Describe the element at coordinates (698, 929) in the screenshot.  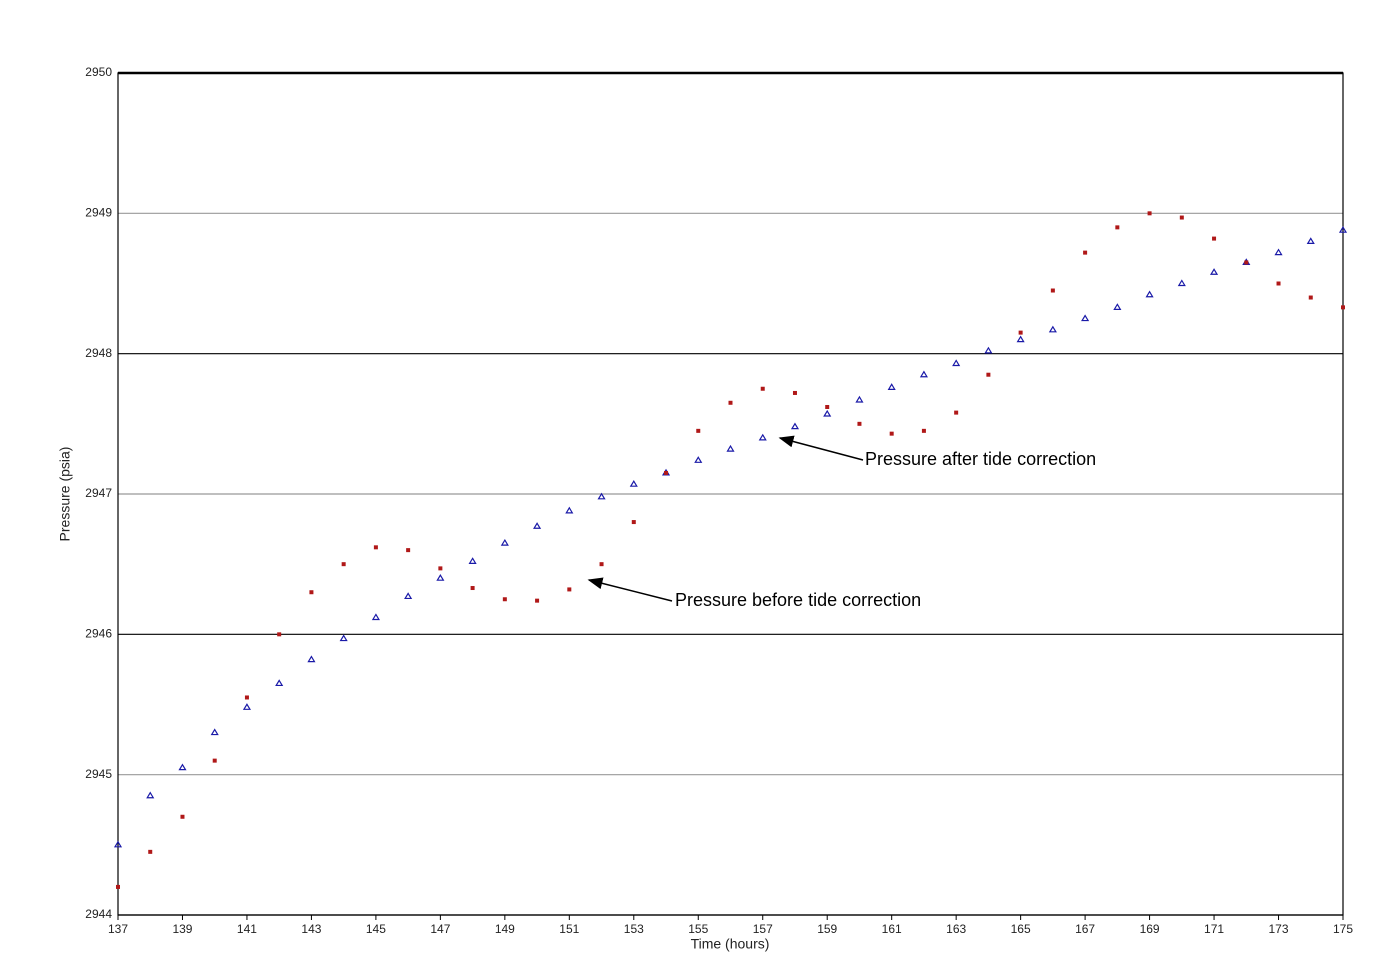
I see `x-tick-label: 155` at that location.